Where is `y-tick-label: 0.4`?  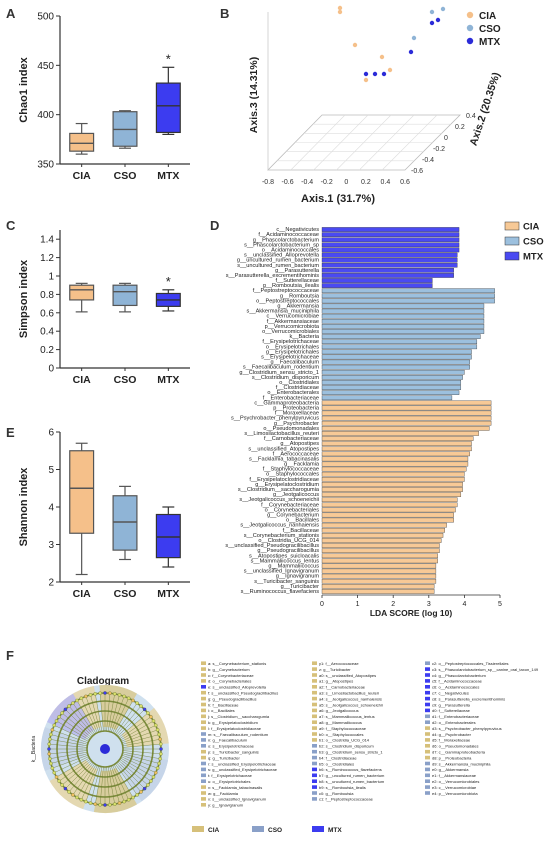
y-tick-label: 0.4 is located at coordinates (471, 116).